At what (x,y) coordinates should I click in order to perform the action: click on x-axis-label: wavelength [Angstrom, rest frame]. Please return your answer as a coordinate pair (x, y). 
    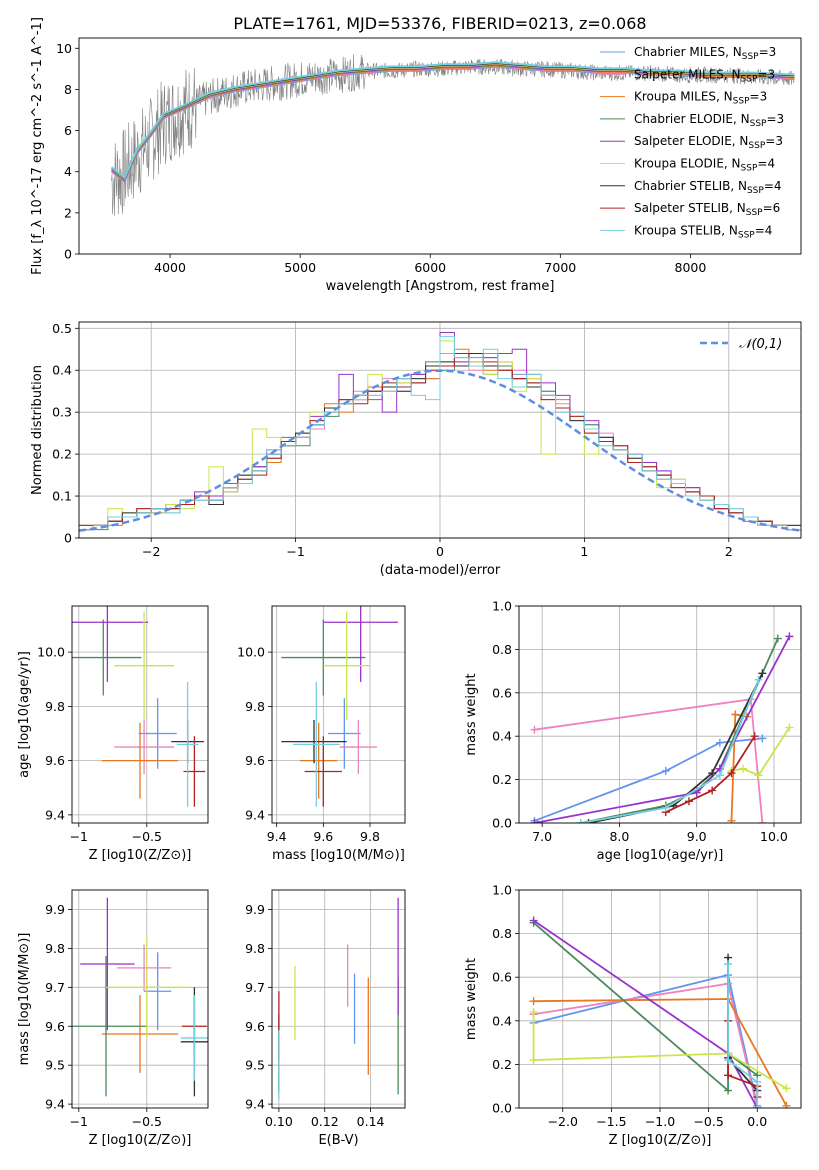
    Looking at the image, I should click on (440, 286).